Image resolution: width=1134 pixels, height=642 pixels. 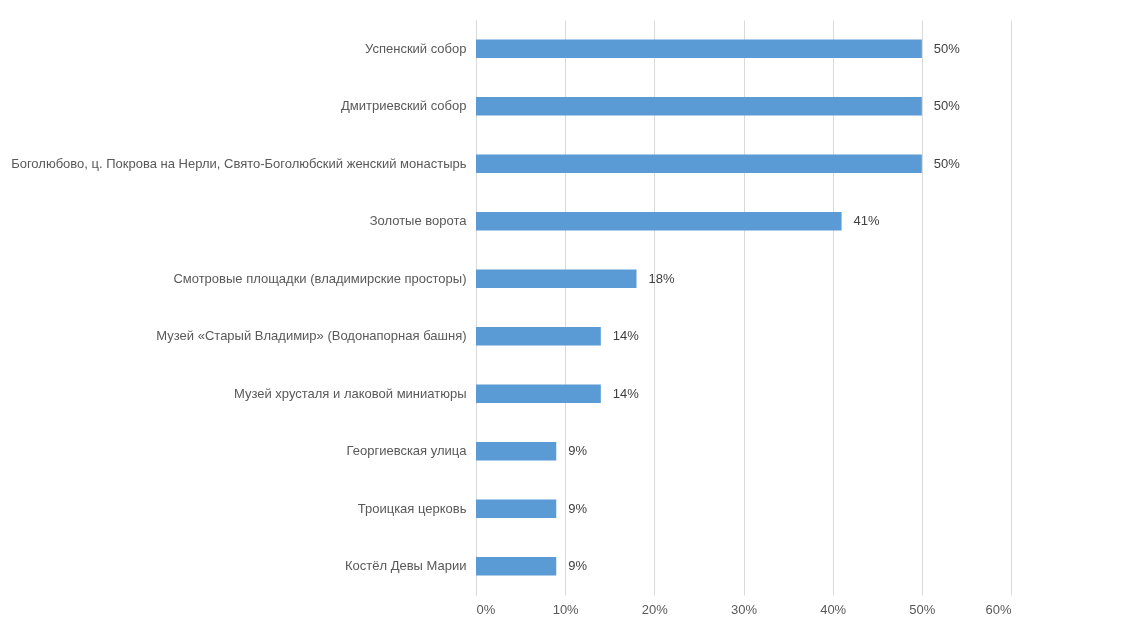 I want to click on data-label: 18%, so click(x=661, y=278).